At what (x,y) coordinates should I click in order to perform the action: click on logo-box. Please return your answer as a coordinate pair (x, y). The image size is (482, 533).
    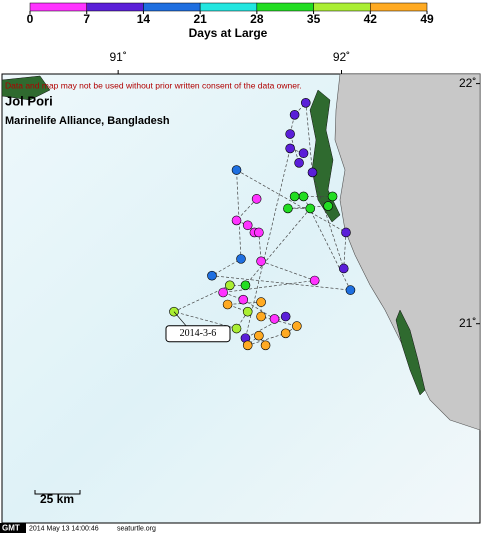
    Looking at the image, I should click on (13, 528).